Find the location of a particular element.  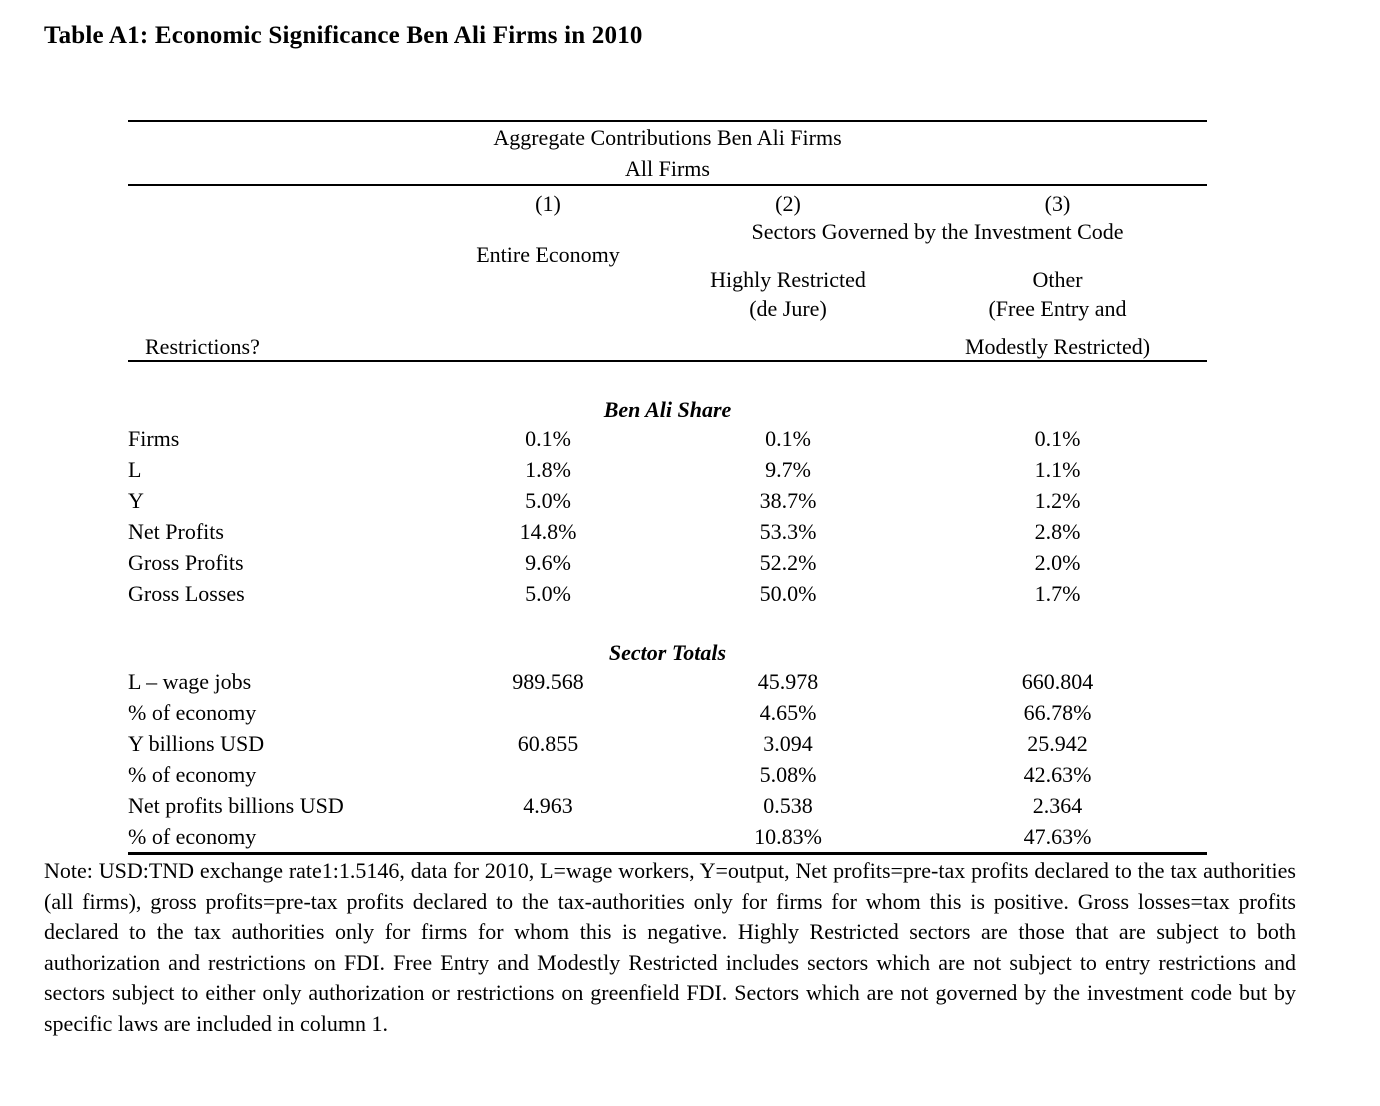

restrictions-row-label: Restrictions? is located at coordinates (278, 343).